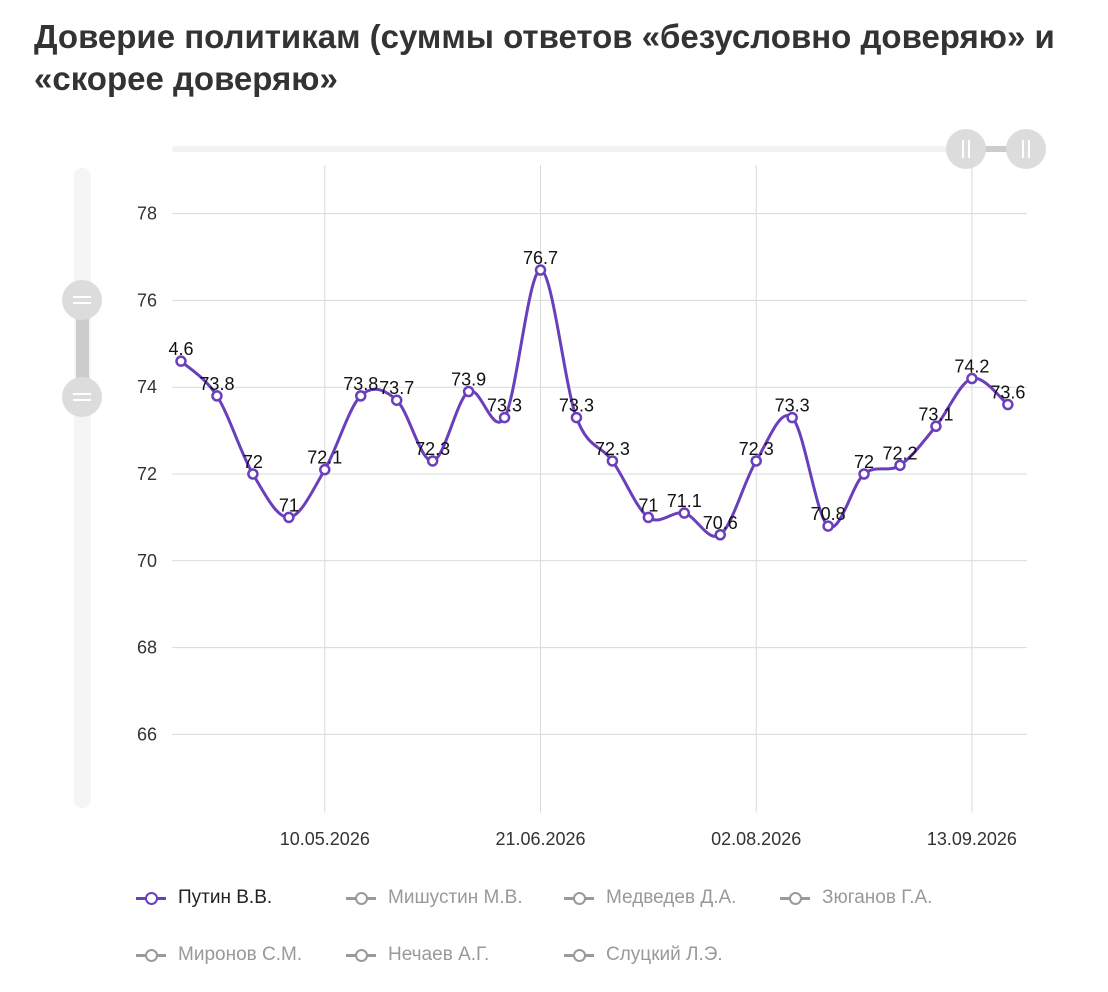 This screenshot has height=992, width=1108. What do you see at coordinates (899, 453) in the screenshot?
I see `data-label: 72.2` at bounding box center [899, 453].